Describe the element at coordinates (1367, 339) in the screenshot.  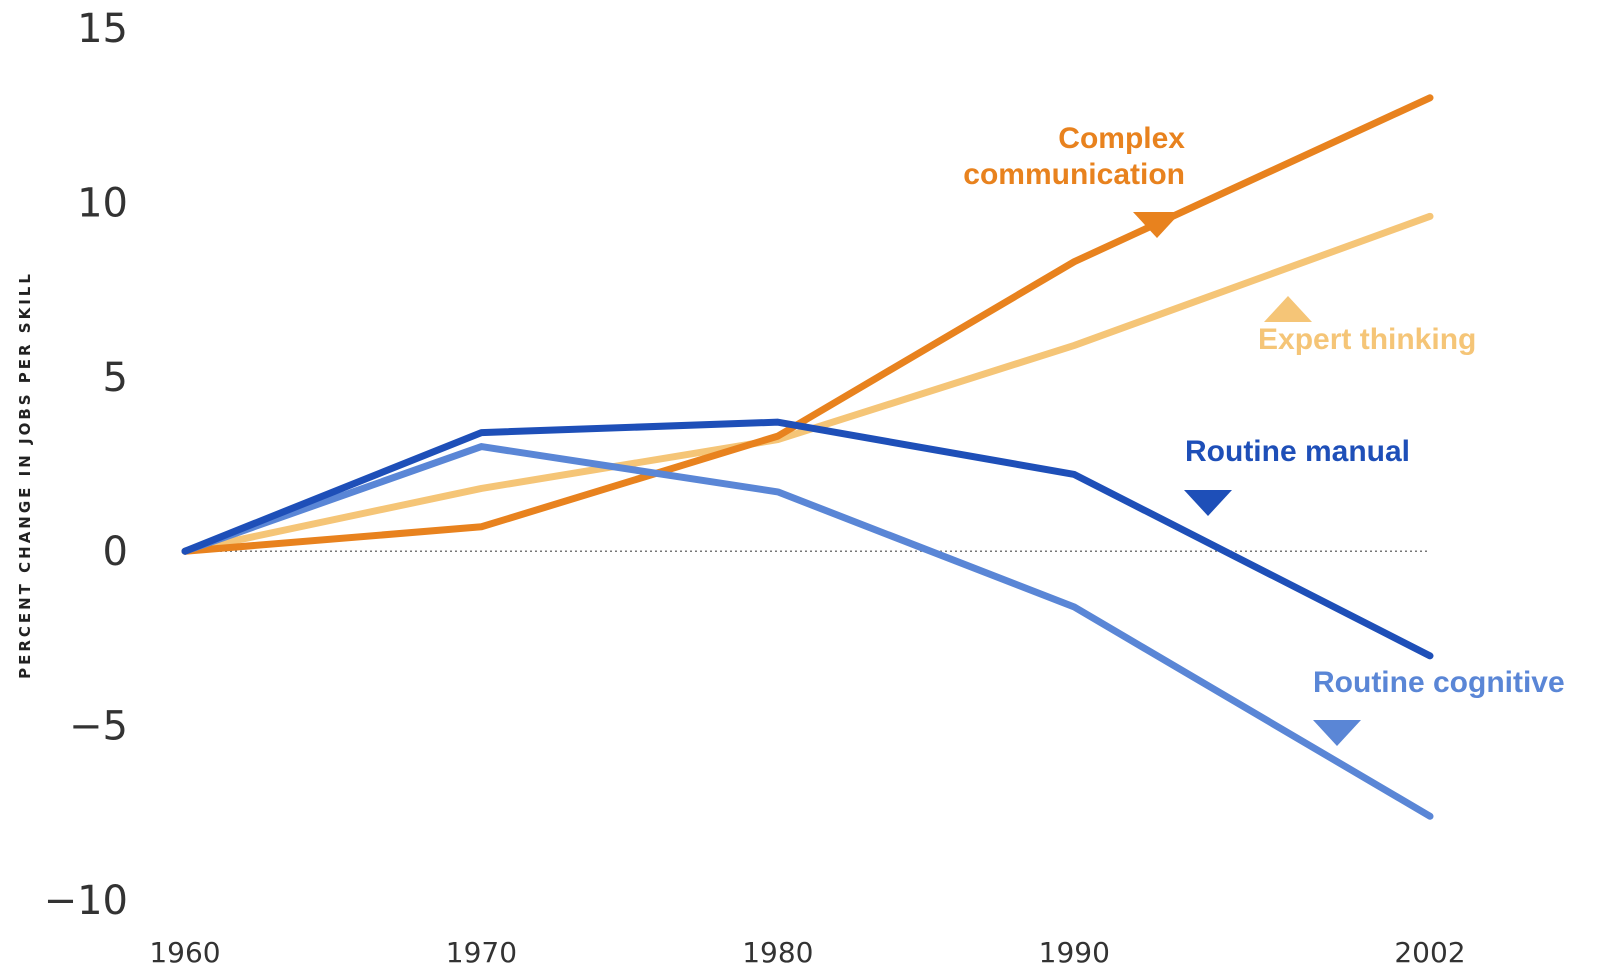
I see `series-label: Expert thinking` at that location.